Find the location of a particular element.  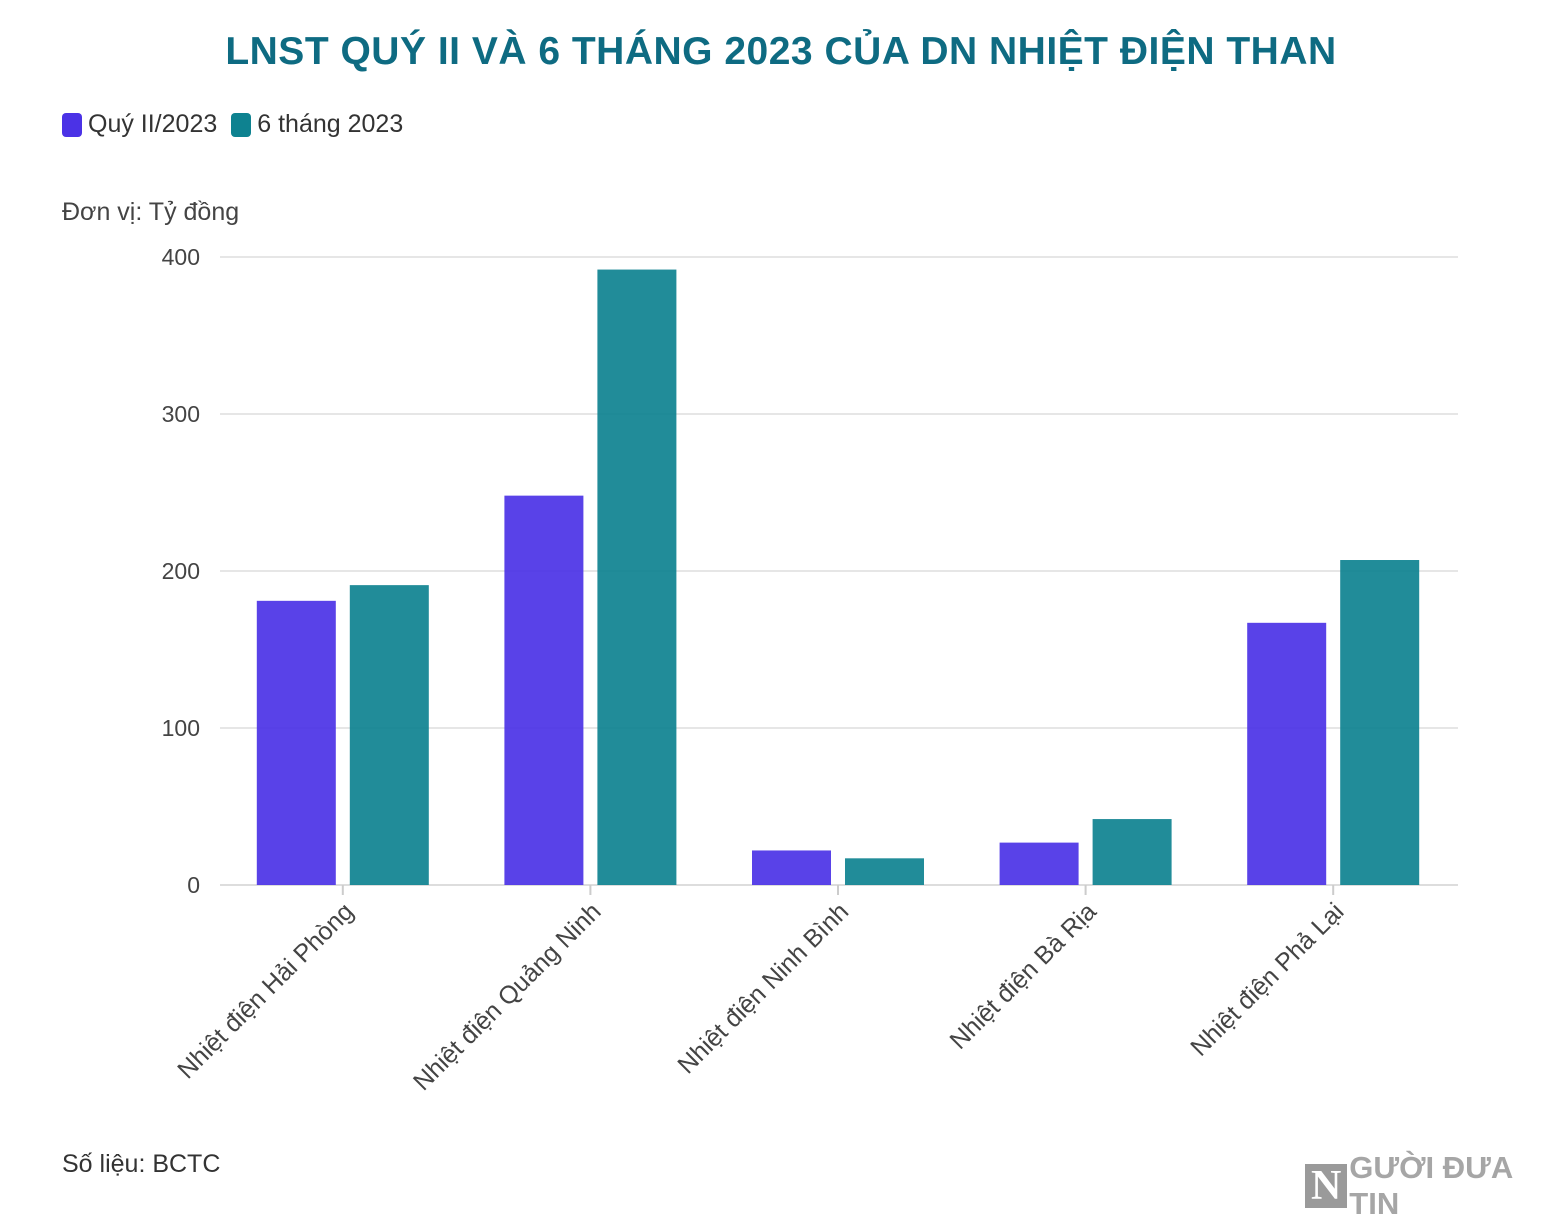

unit-label: Đơn vị: Tỷ đồng is located at coordinates (151, 212).